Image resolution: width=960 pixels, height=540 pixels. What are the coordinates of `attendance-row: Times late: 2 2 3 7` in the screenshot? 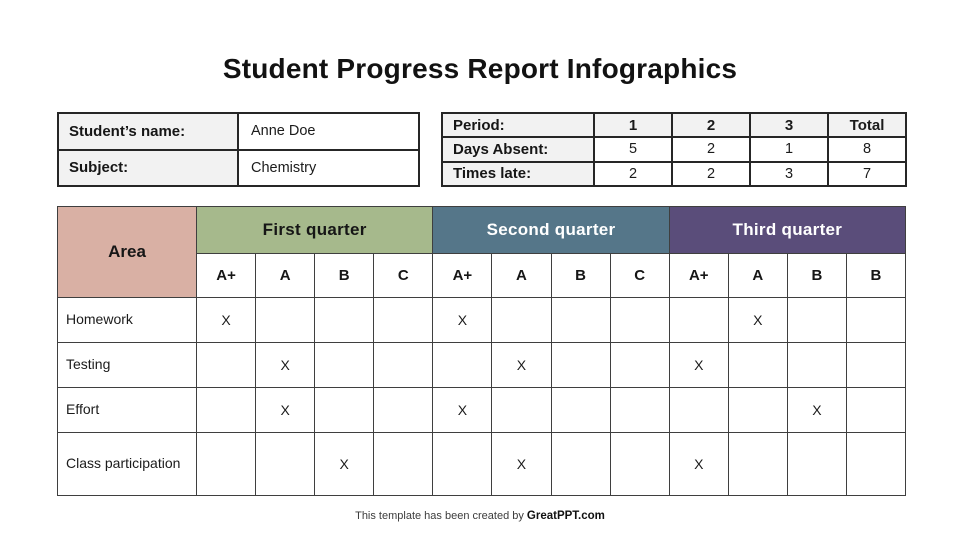 It's located at (674, 173).